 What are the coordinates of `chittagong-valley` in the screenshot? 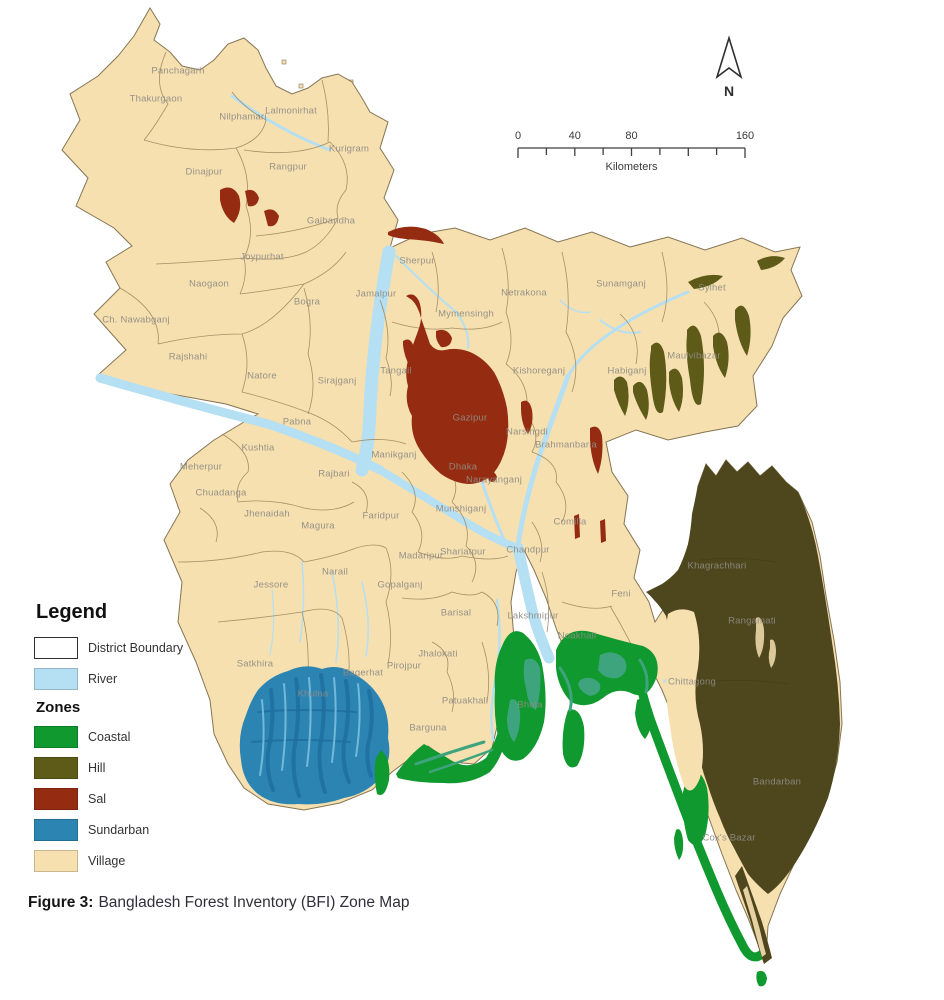 It's located at (684, 700).